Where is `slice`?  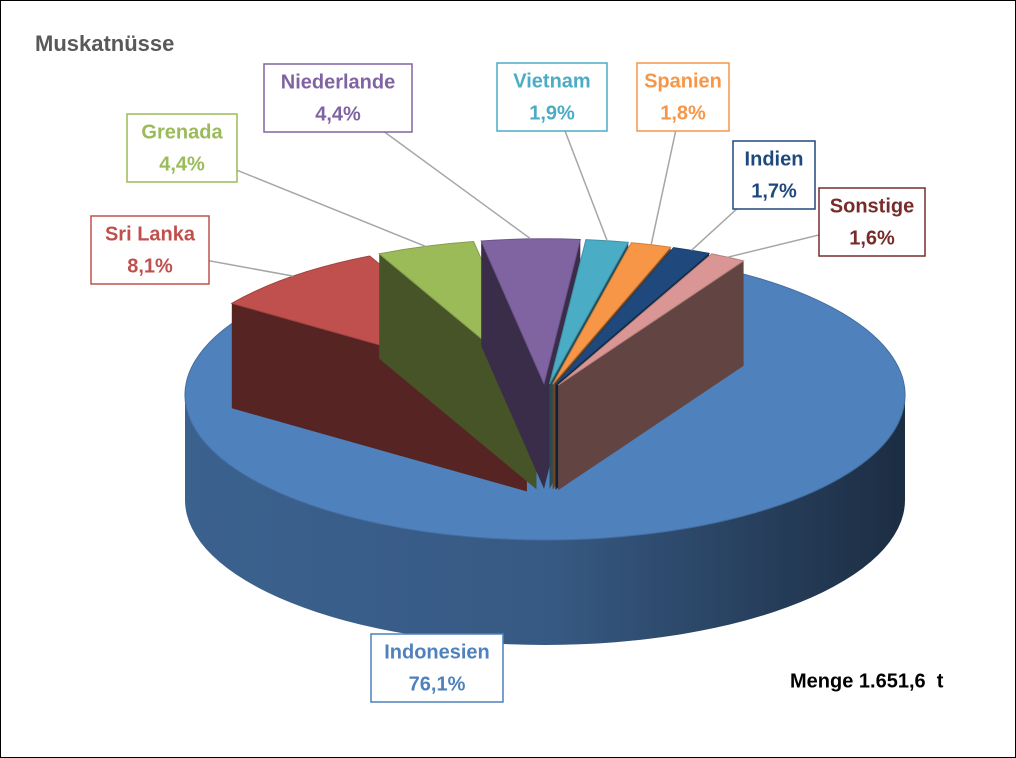
slice is located at coordinates (651, 372).